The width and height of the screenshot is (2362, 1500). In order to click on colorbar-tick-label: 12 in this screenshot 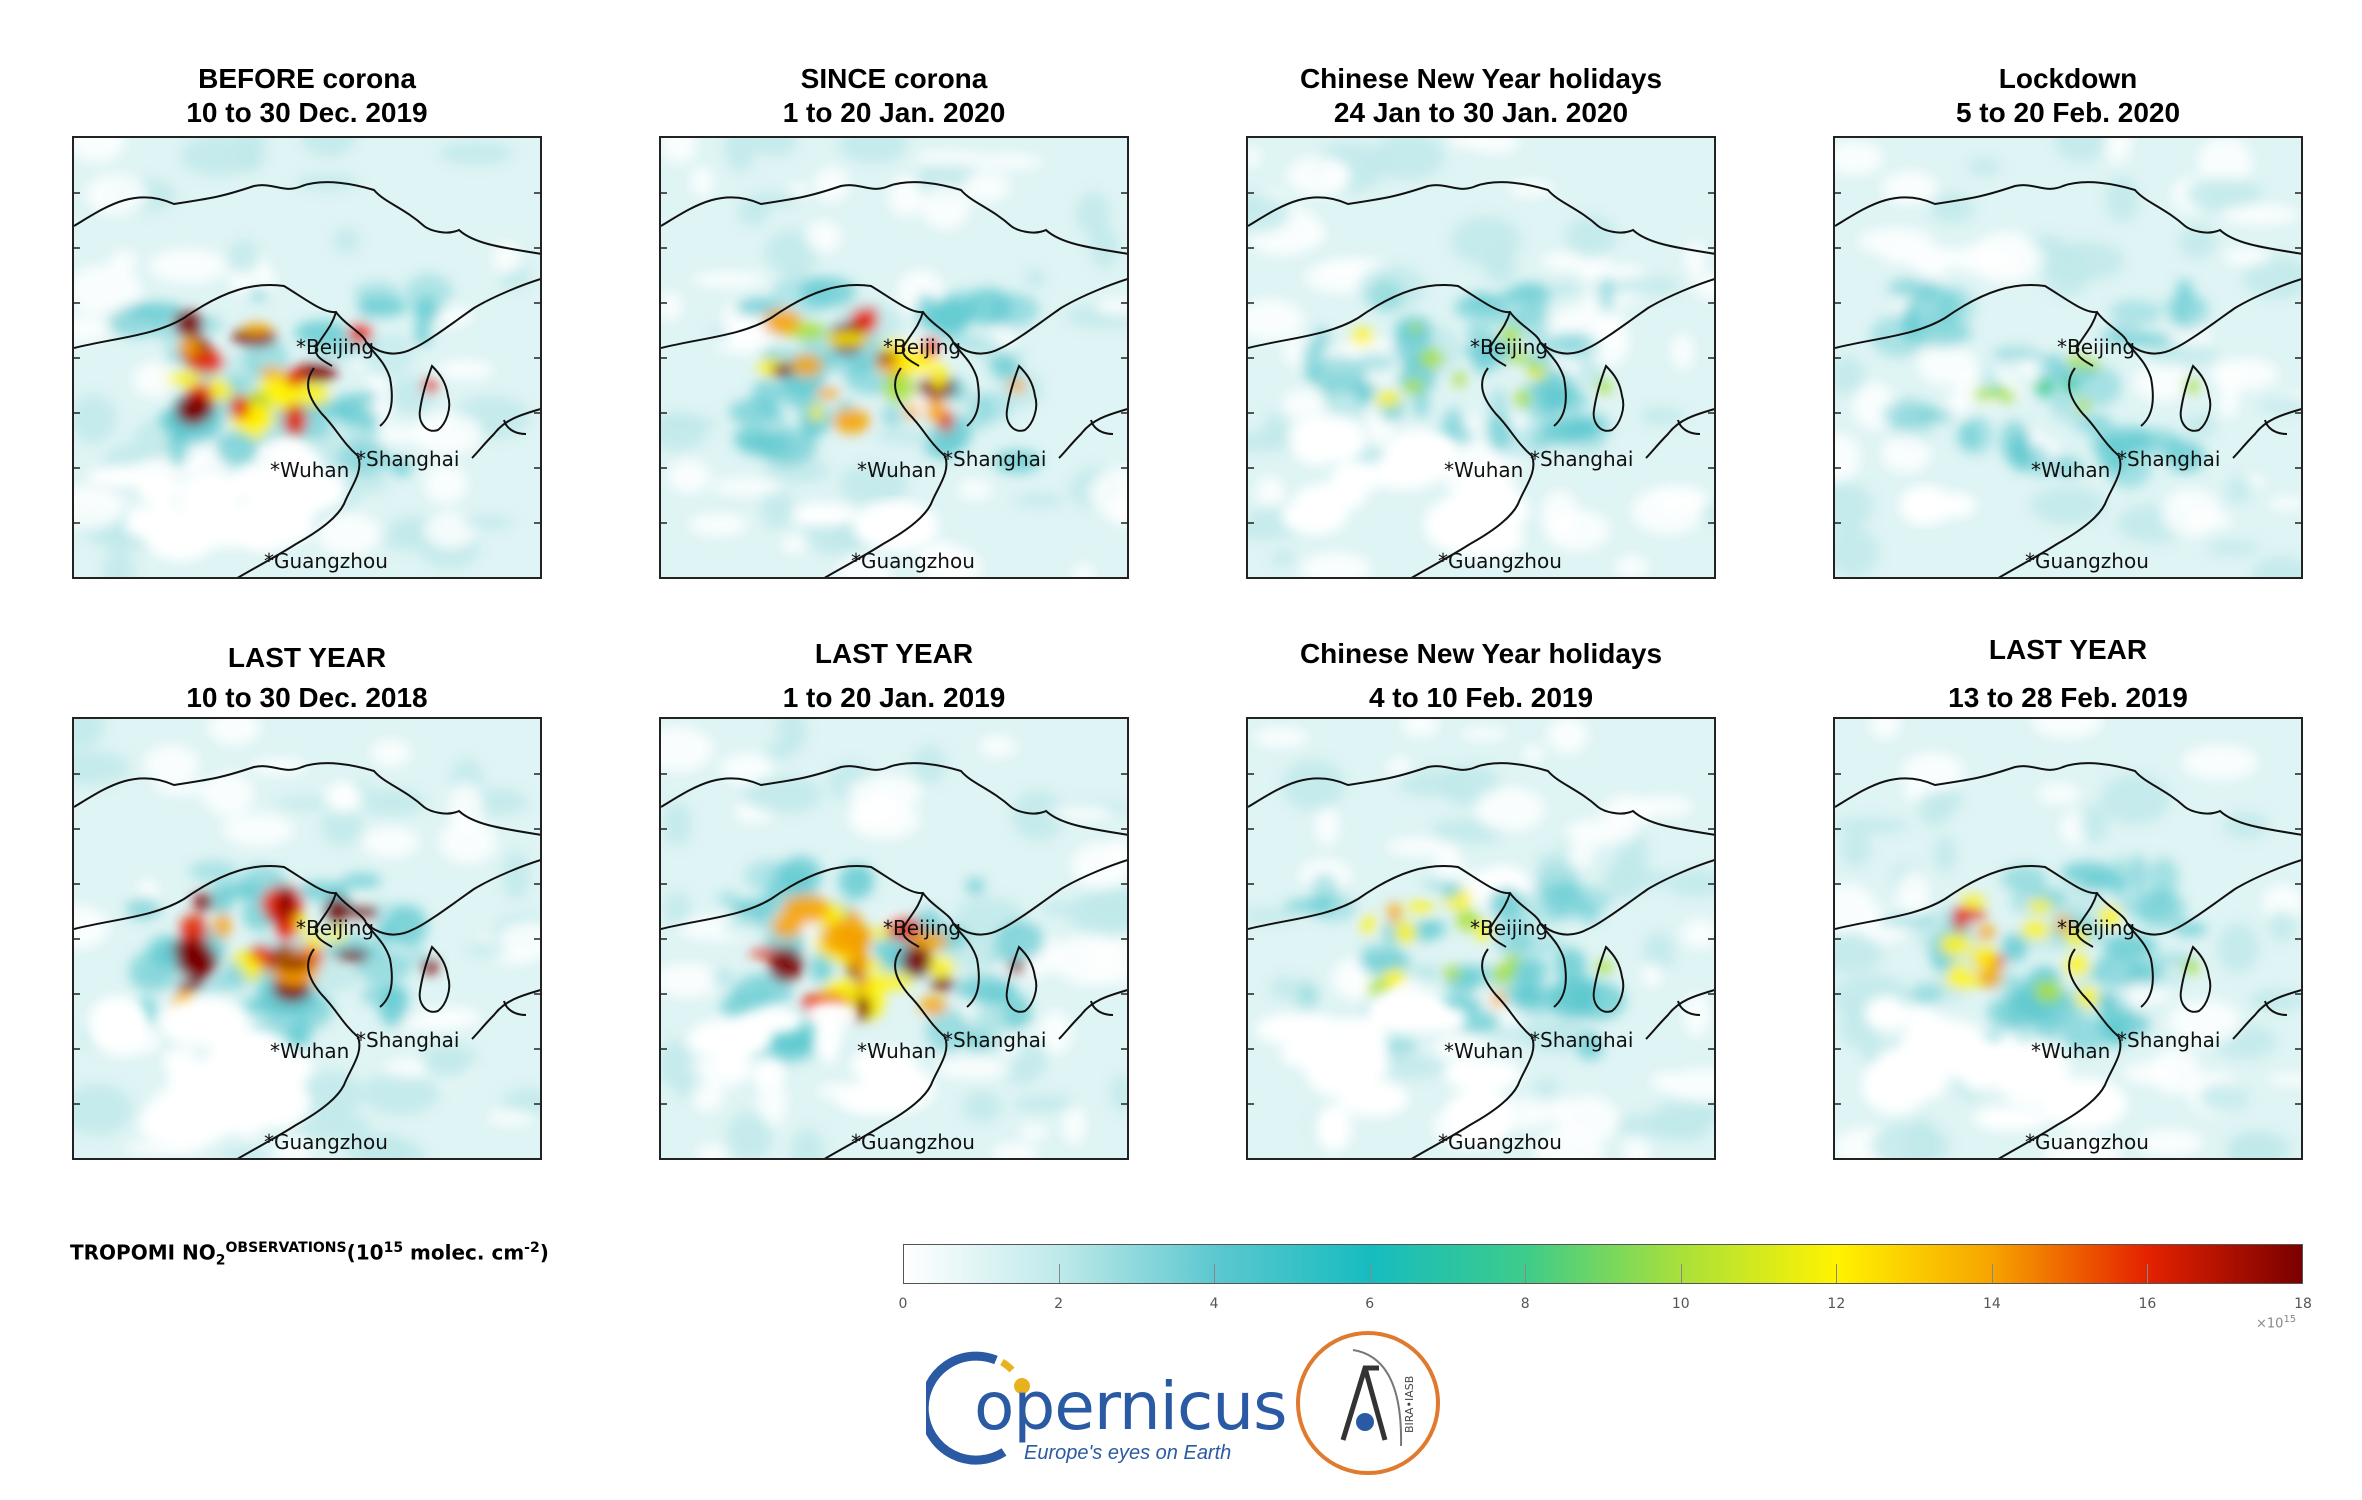, I will do `click(1836, 1304)`.